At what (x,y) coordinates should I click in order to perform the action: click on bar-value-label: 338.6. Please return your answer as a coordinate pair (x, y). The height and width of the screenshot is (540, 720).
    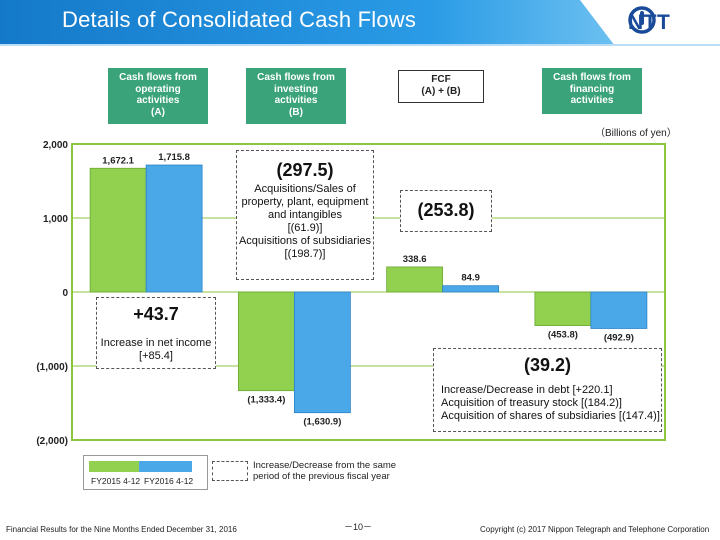
    Looking at the image, I should click on (415, 259).